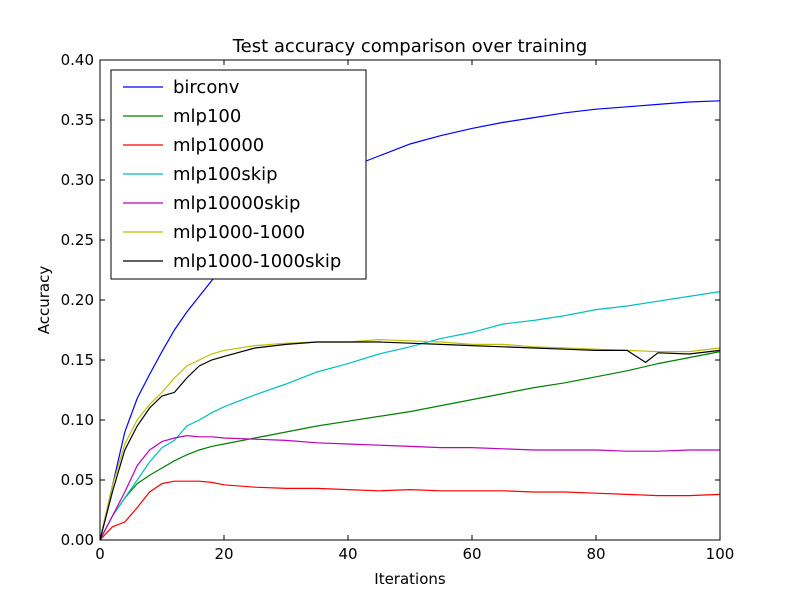 Image resolution: width=800 pixels, height=604 pixels. I want to click on legend-label-mlp100skip: mlp100skip, so click(225, 174).